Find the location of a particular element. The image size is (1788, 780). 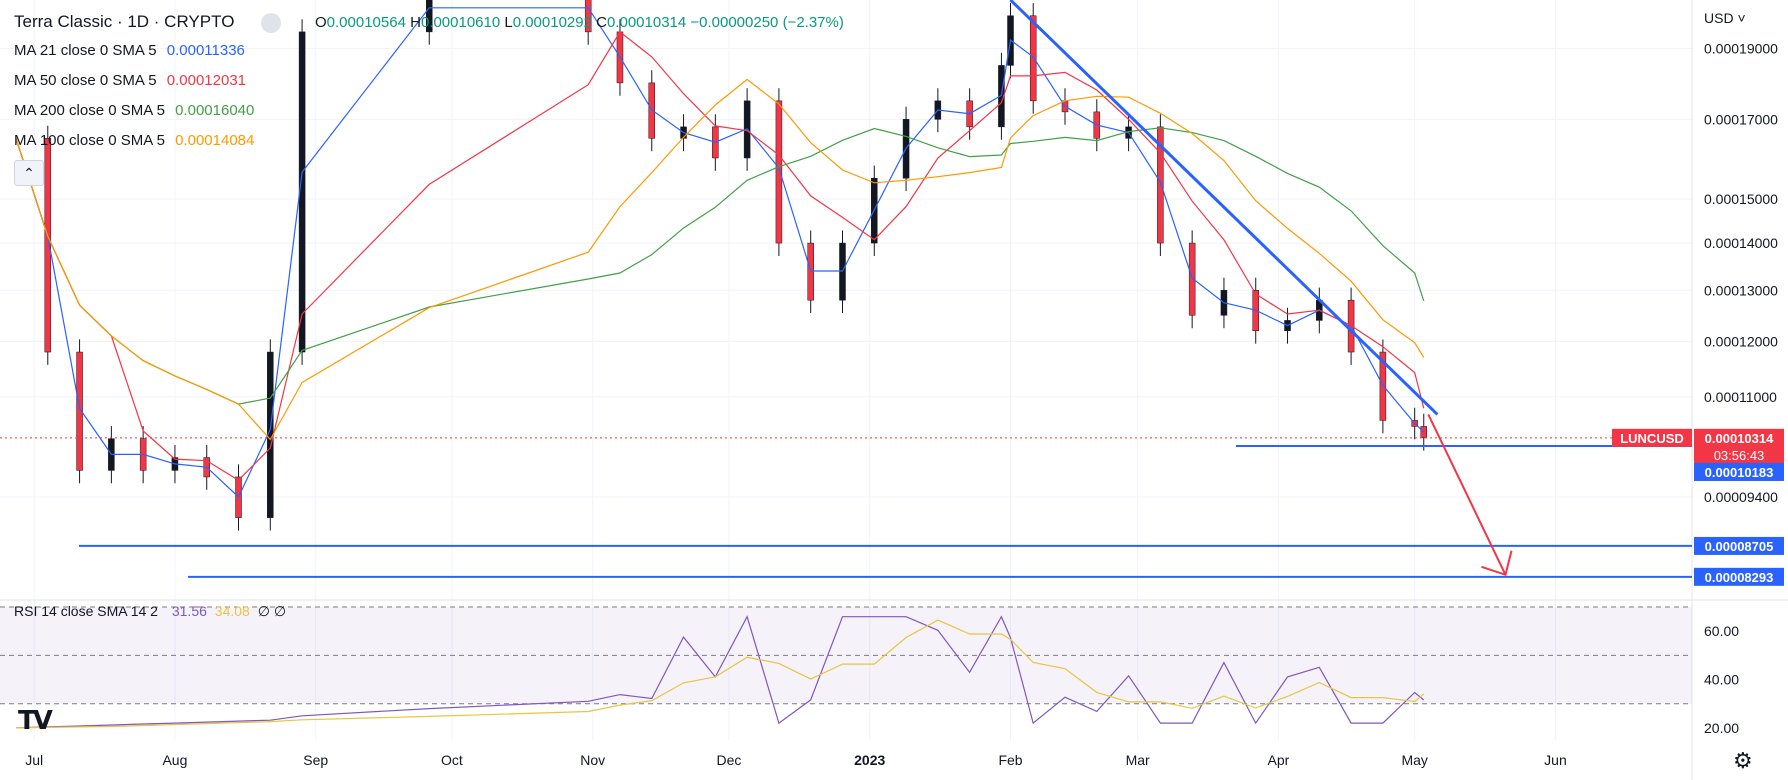

chart-title-row: Terra Classic · 1D · CRYPTO is located at coordinates (148, 22).